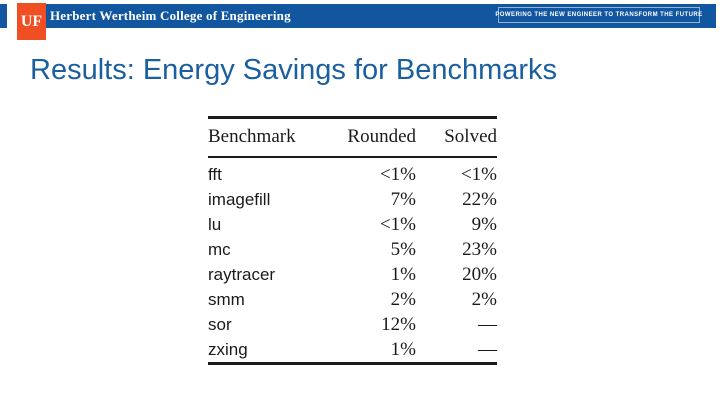 The width and height of the screenshot is (720, 405). I want to click on table-row: imagefill 7% 22%, so click(352, 199).